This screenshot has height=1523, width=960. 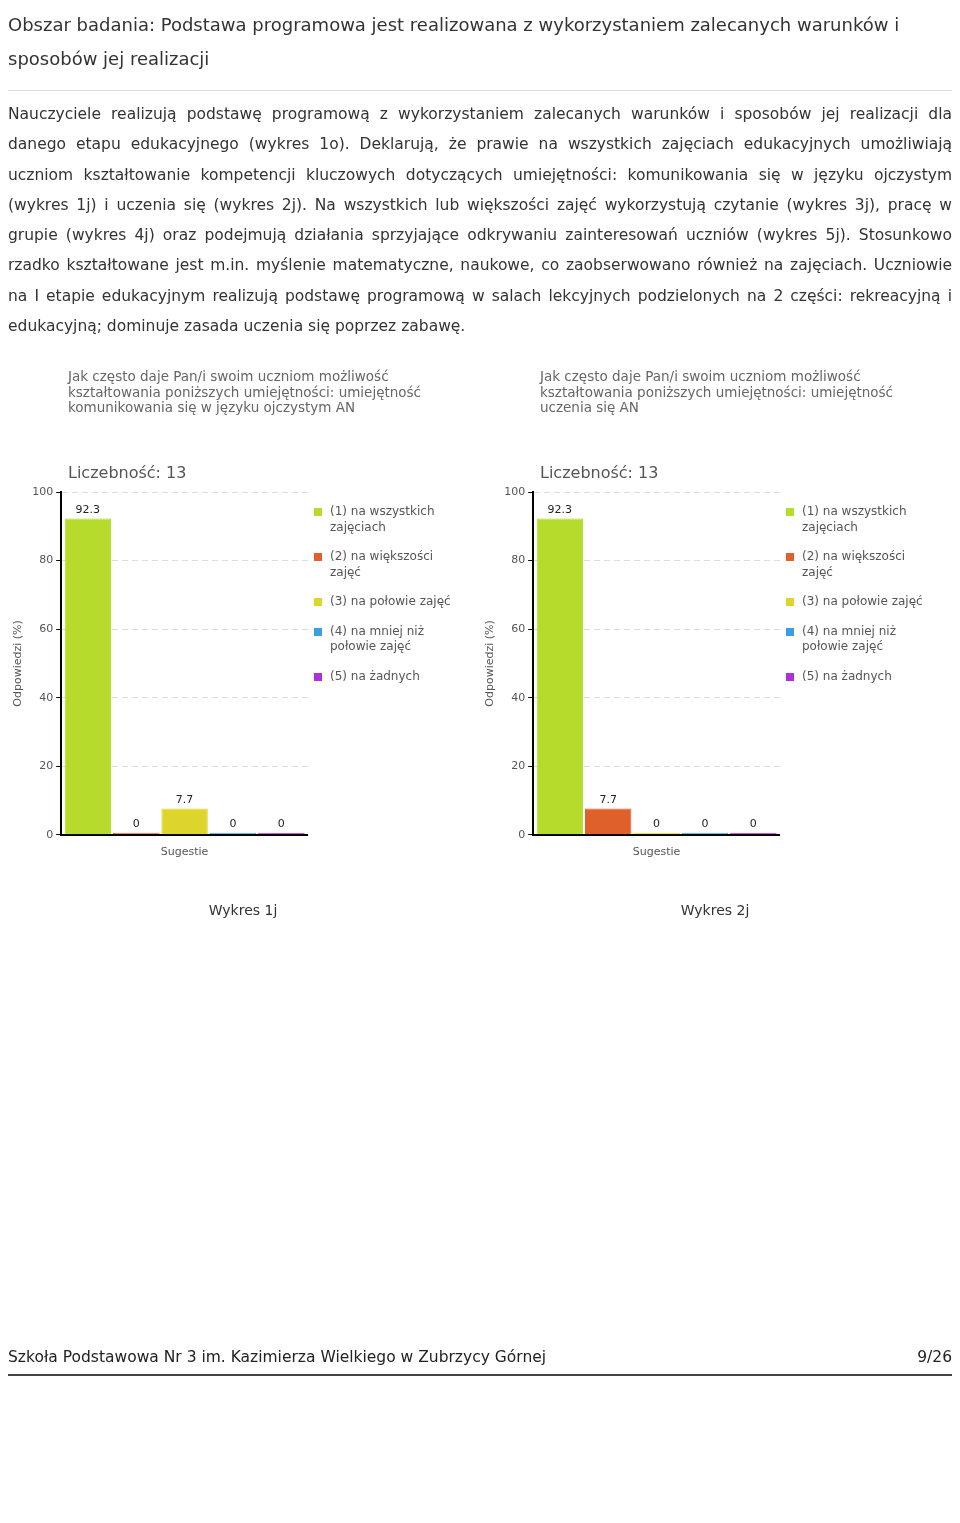 What do you see at coordinates (480, 49) in the screenshot?
I see `text: Obszar badania: Podstawa programowa jest realizowana z wykorzystaniem zalecanych warunków i sposobów jej realizacji` at bounding box center [480, 49].